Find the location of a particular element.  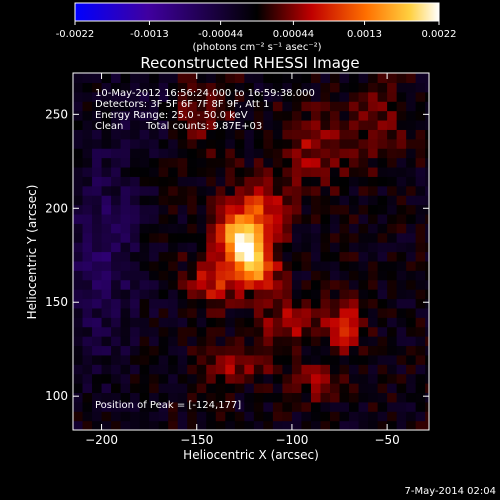

colorbar-tick-label: -0.0022 is located at coordinates (75, 34).